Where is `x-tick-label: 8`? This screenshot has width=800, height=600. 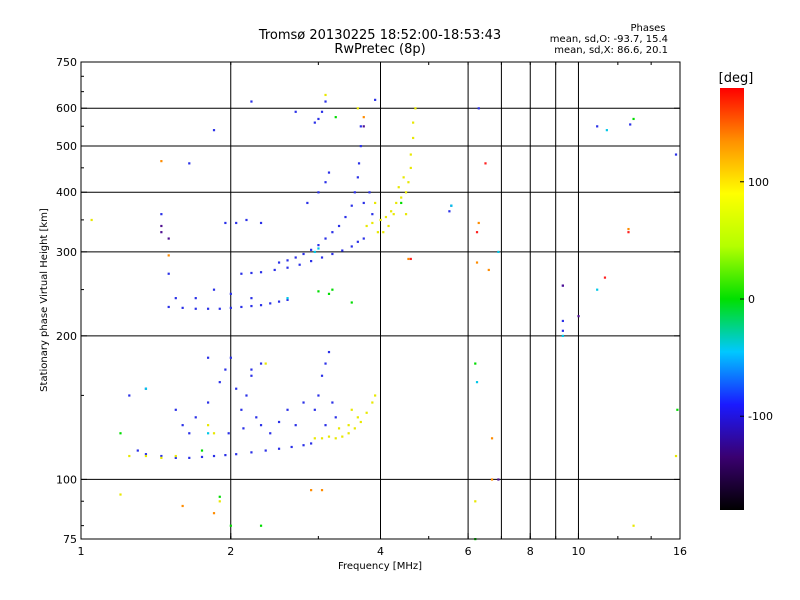
x-tick-label: 8 is located at coordinates (530, 551).